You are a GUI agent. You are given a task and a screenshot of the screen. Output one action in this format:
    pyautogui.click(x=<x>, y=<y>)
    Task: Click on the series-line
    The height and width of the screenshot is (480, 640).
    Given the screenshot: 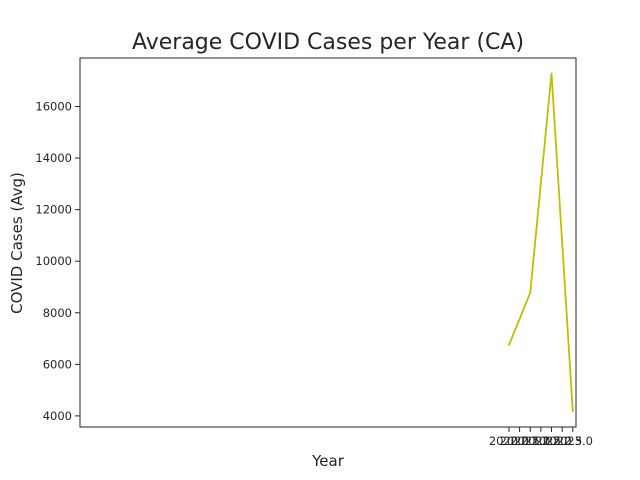 What is the action you would take?
    pyautogui.click(x=541, y=242)
    